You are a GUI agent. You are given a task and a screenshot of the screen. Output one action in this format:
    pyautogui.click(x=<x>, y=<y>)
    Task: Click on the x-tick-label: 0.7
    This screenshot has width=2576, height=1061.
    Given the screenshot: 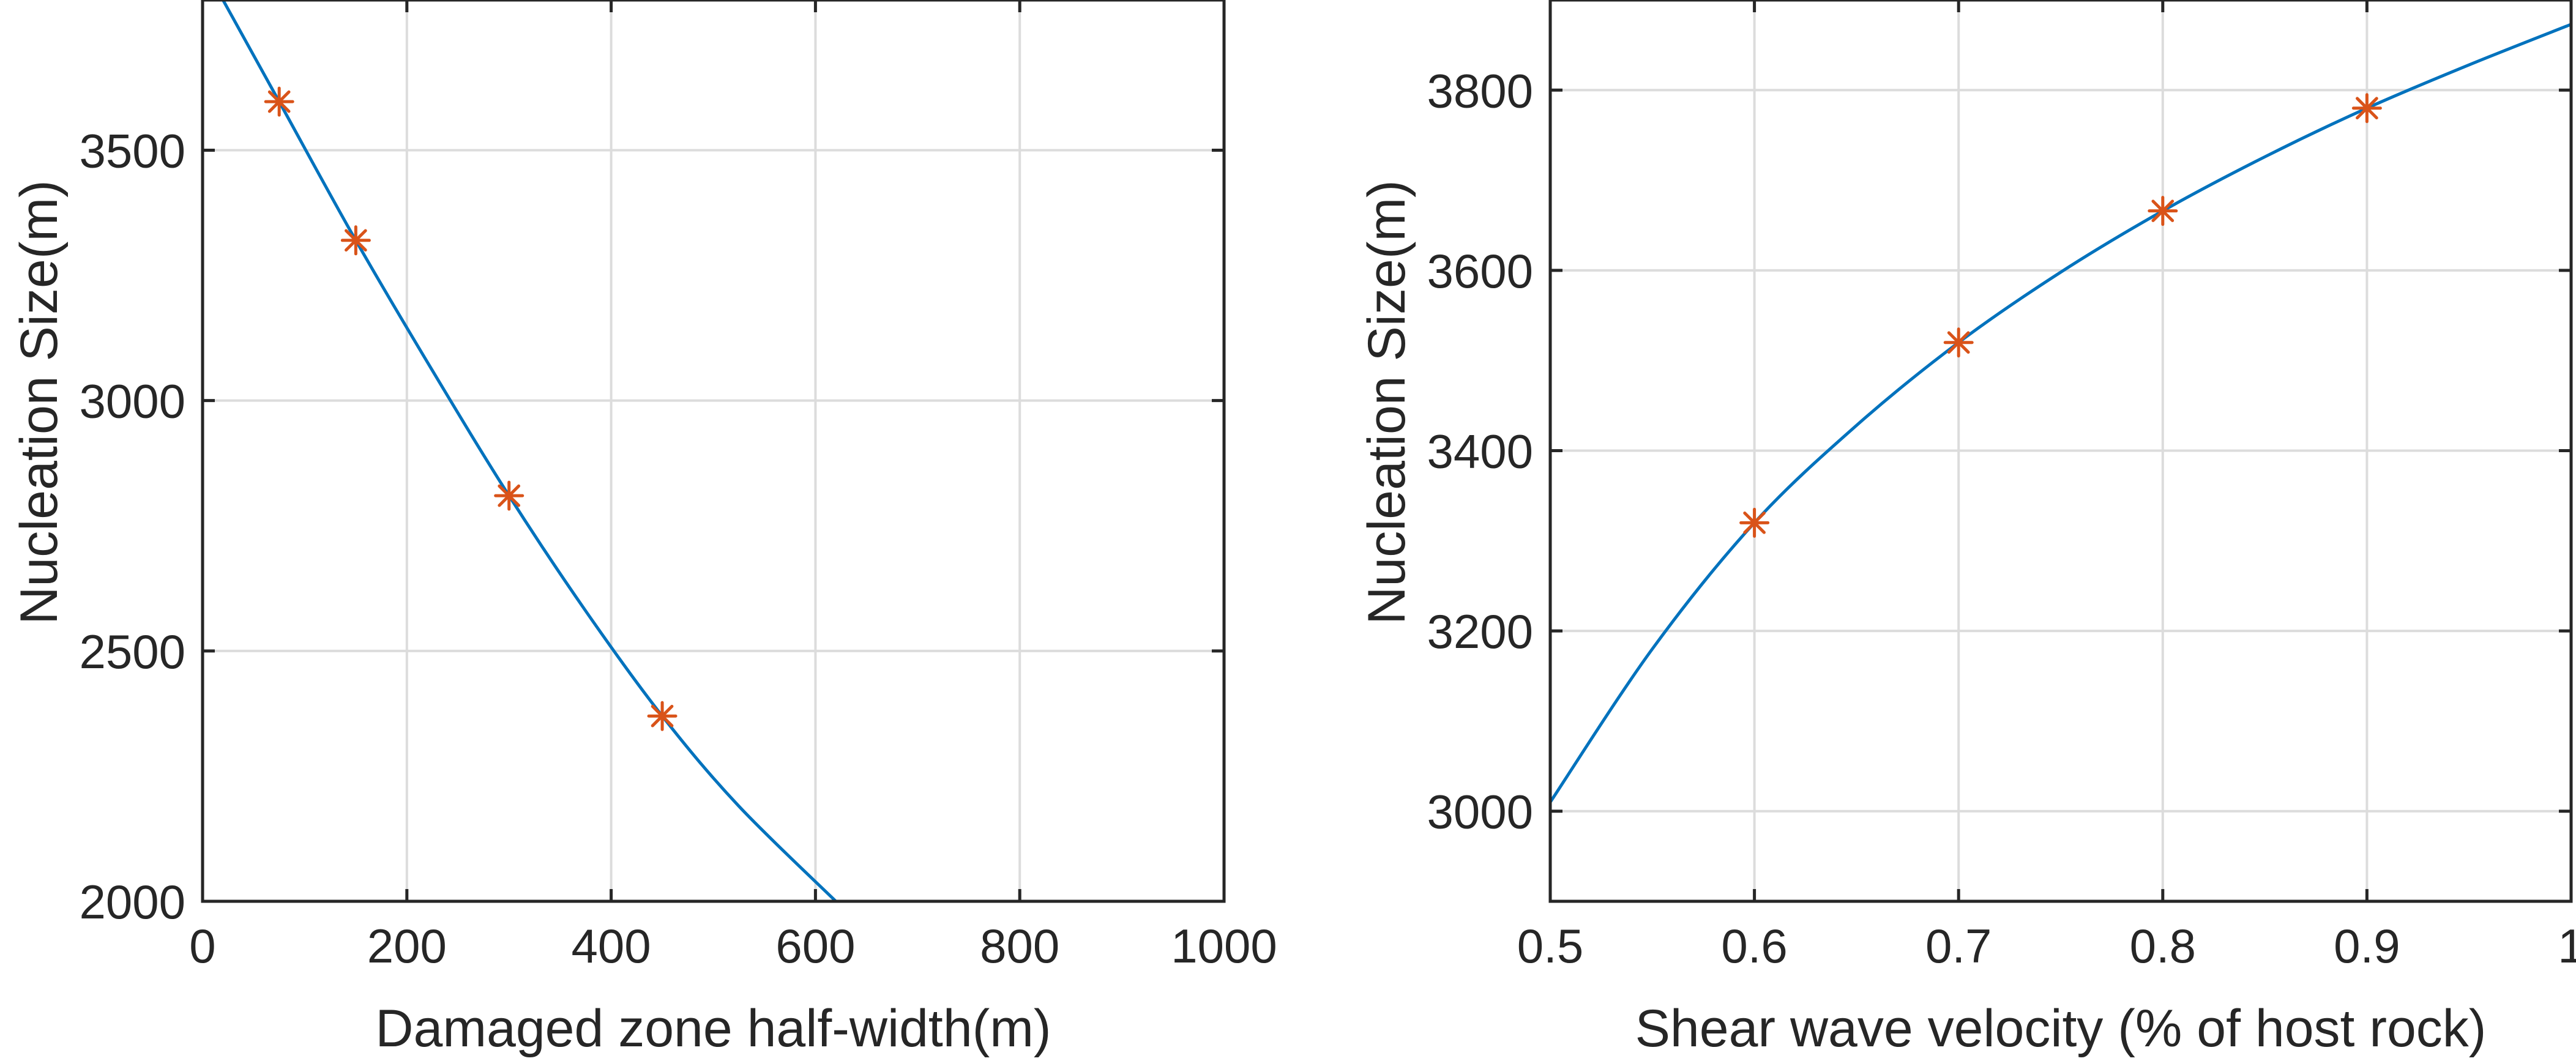 What is the action you would take?
    pyautogui.click(x=1958, y=946)
    